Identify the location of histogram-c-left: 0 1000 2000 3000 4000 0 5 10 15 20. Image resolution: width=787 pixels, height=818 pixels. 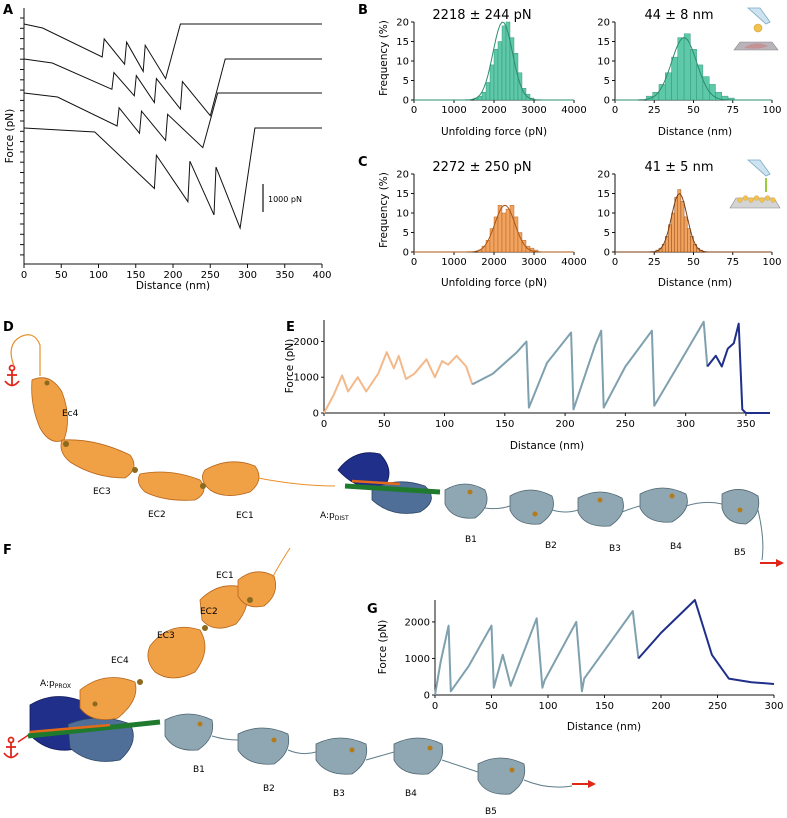
(491, 219).